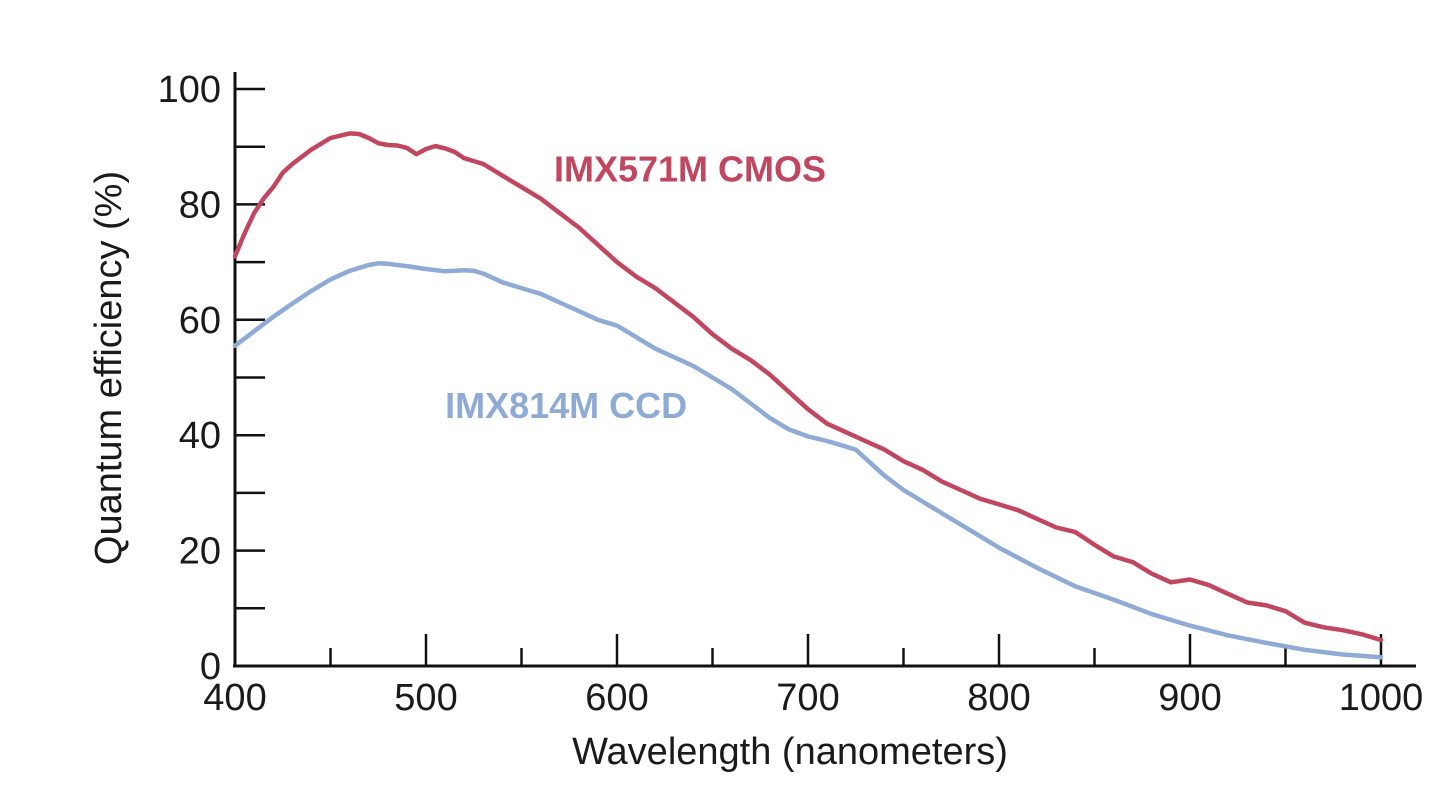  Describe the element at coordinates (200, 552) in the screenshot. I see `y-tick-label: 20` at that location.